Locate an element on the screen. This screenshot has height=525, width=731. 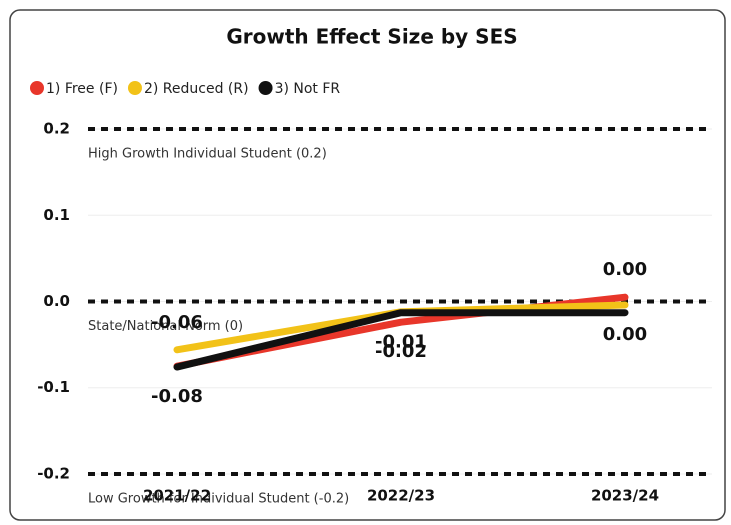
y-tick-label: -0.1 is located at coordinates (53, 387).